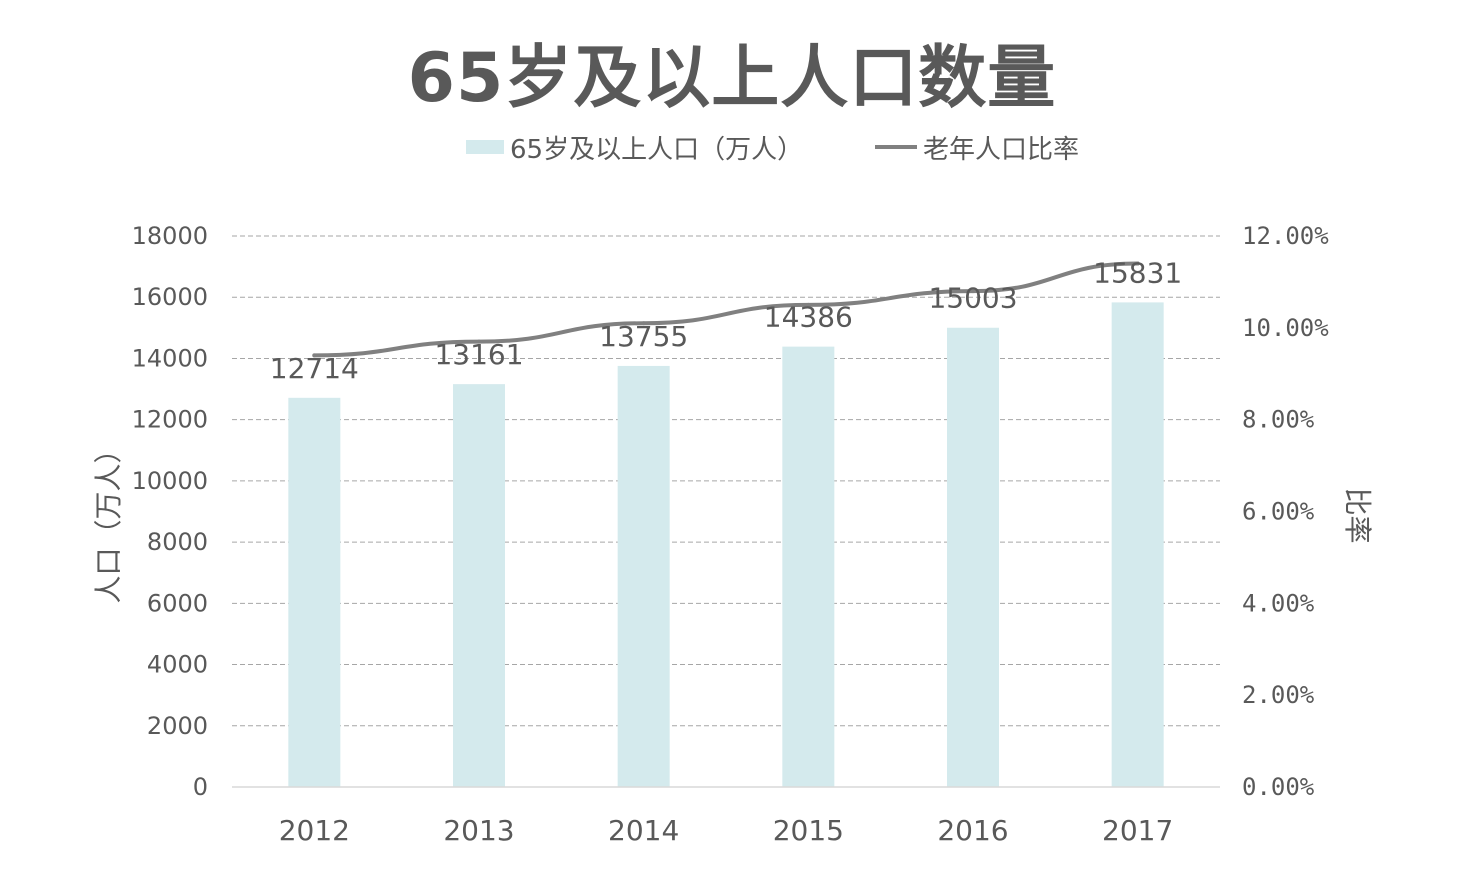  What do you see at coordinates (1137, 272) in the screenshot?
I see `bar-data-label: 15831` at bounding box center [1137, 272].